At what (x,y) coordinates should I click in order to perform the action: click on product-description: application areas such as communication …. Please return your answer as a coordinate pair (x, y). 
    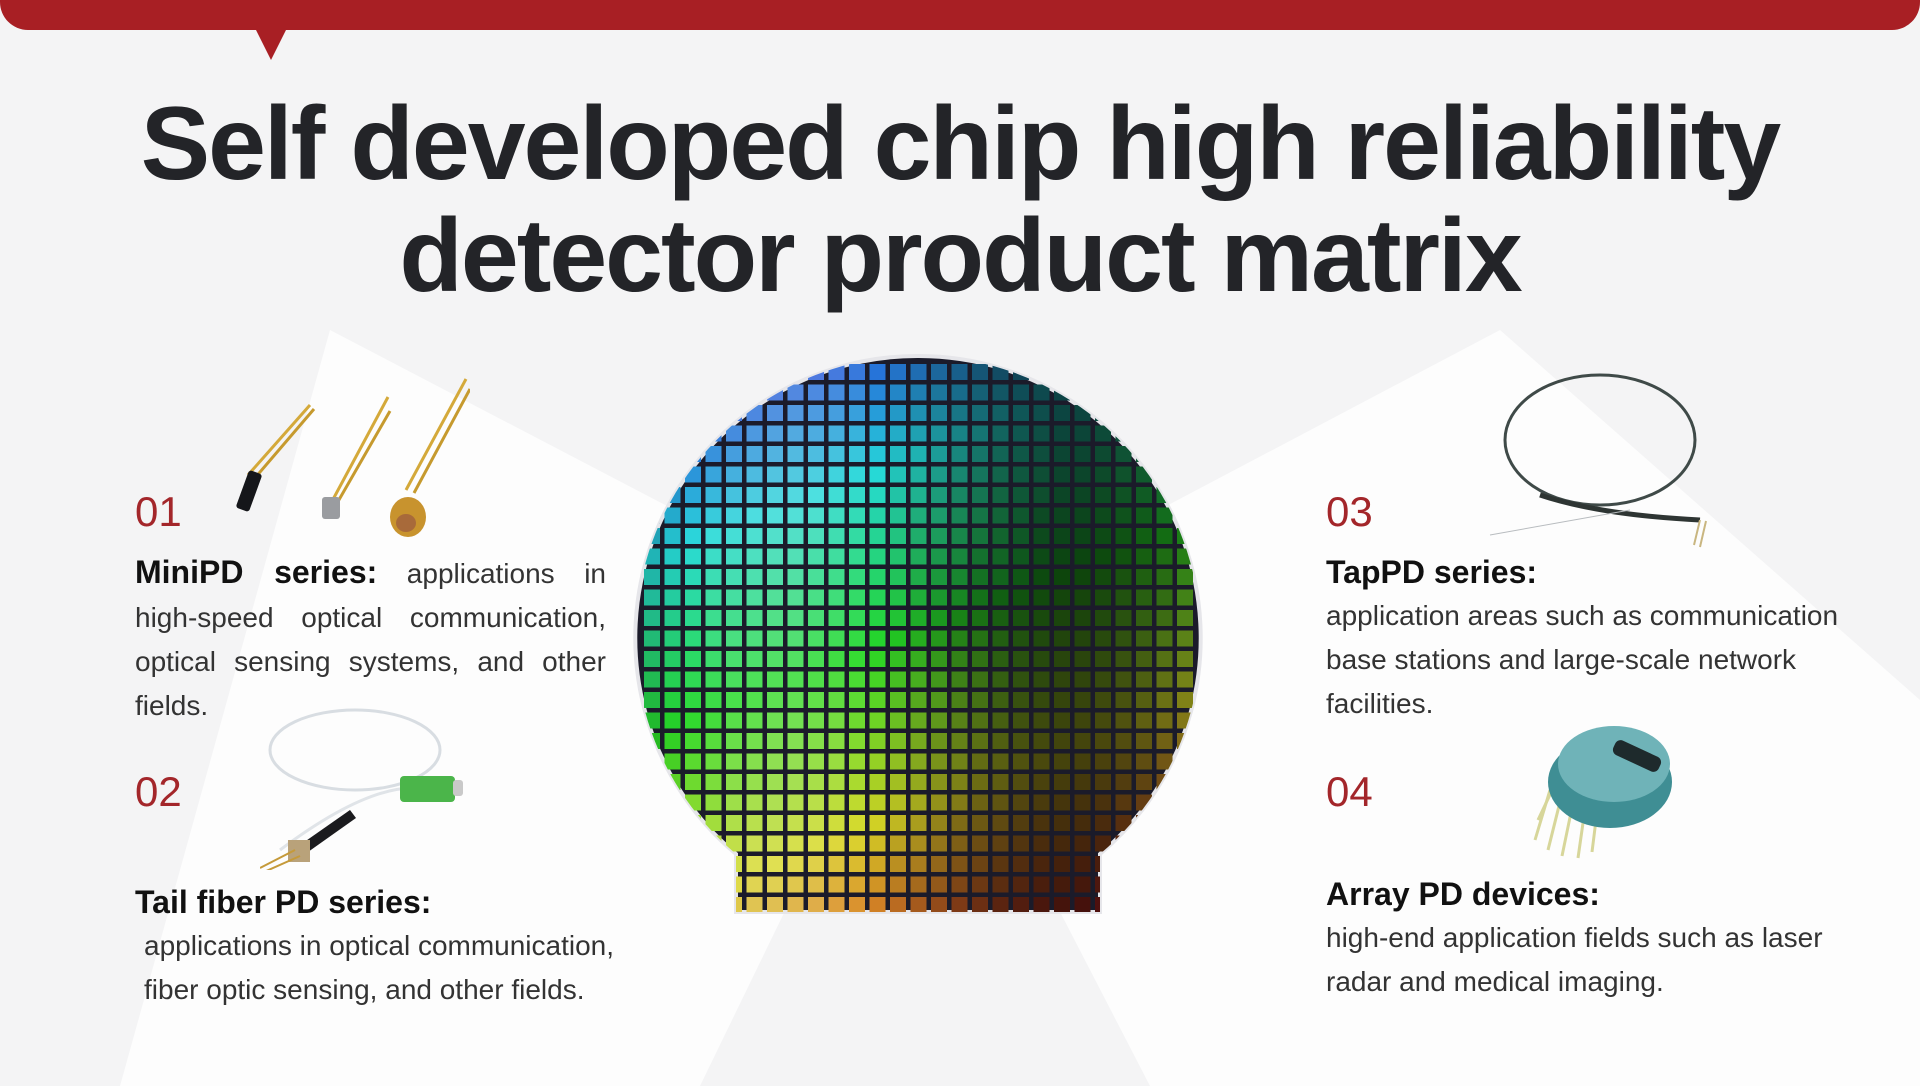
    Looking at the image, I should click on (1582, 659).